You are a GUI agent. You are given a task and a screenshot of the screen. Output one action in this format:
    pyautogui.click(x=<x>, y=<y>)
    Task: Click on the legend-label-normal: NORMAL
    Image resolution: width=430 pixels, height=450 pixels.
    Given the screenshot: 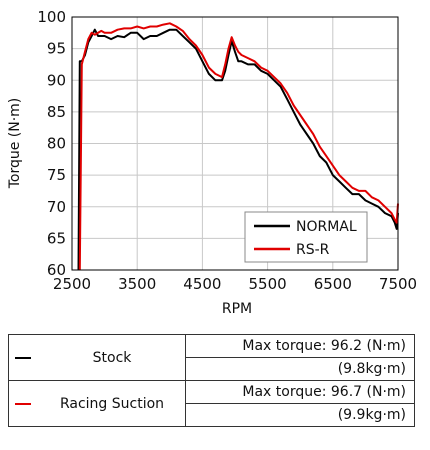 What is the action you would take?
    pyautogui.click(x=326, y=227)
    